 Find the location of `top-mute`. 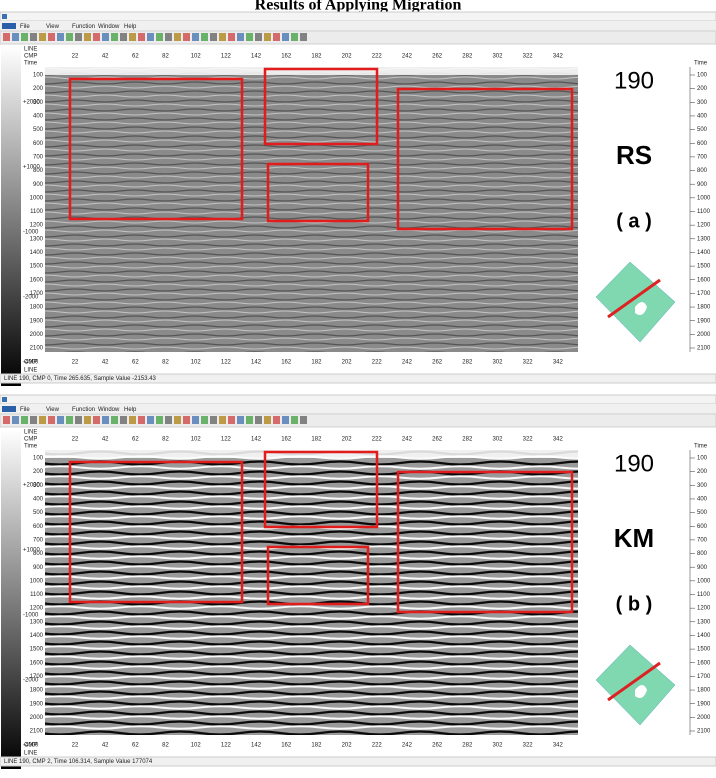

top-mute is located at coordinates (311, 71).